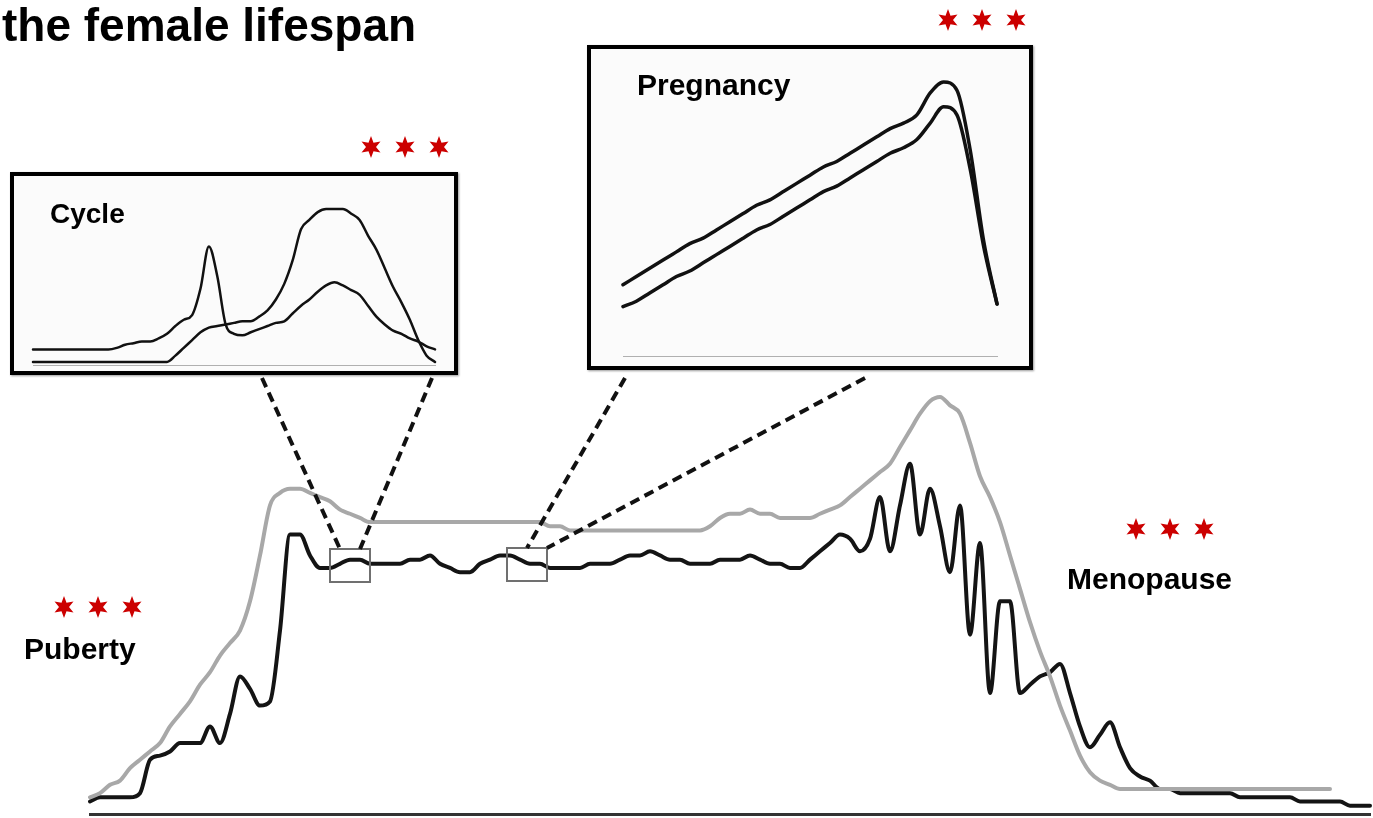 This screenshot has width=1373, height=818. What do you see at coordinates (80, 648) in the screenshot?
I see `annotation: Puberty` at bounding box center [80, 648].